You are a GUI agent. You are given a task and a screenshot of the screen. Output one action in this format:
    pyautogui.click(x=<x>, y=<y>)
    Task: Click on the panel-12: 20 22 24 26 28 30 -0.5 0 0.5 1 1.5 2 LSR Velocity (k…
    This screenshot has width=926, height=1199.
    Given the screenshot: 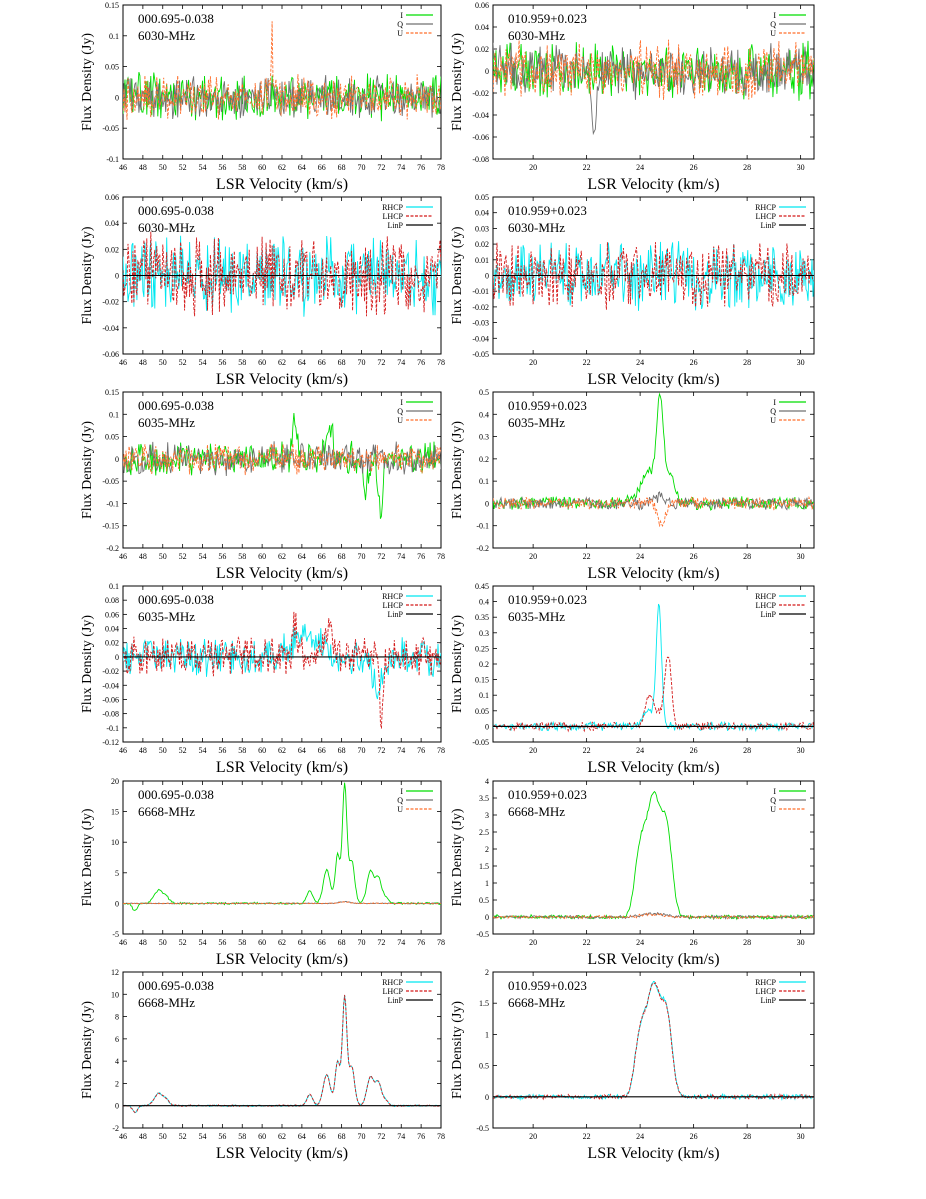 What is the action you would take?
    pyautogui.click(x=632, y=1065)
    